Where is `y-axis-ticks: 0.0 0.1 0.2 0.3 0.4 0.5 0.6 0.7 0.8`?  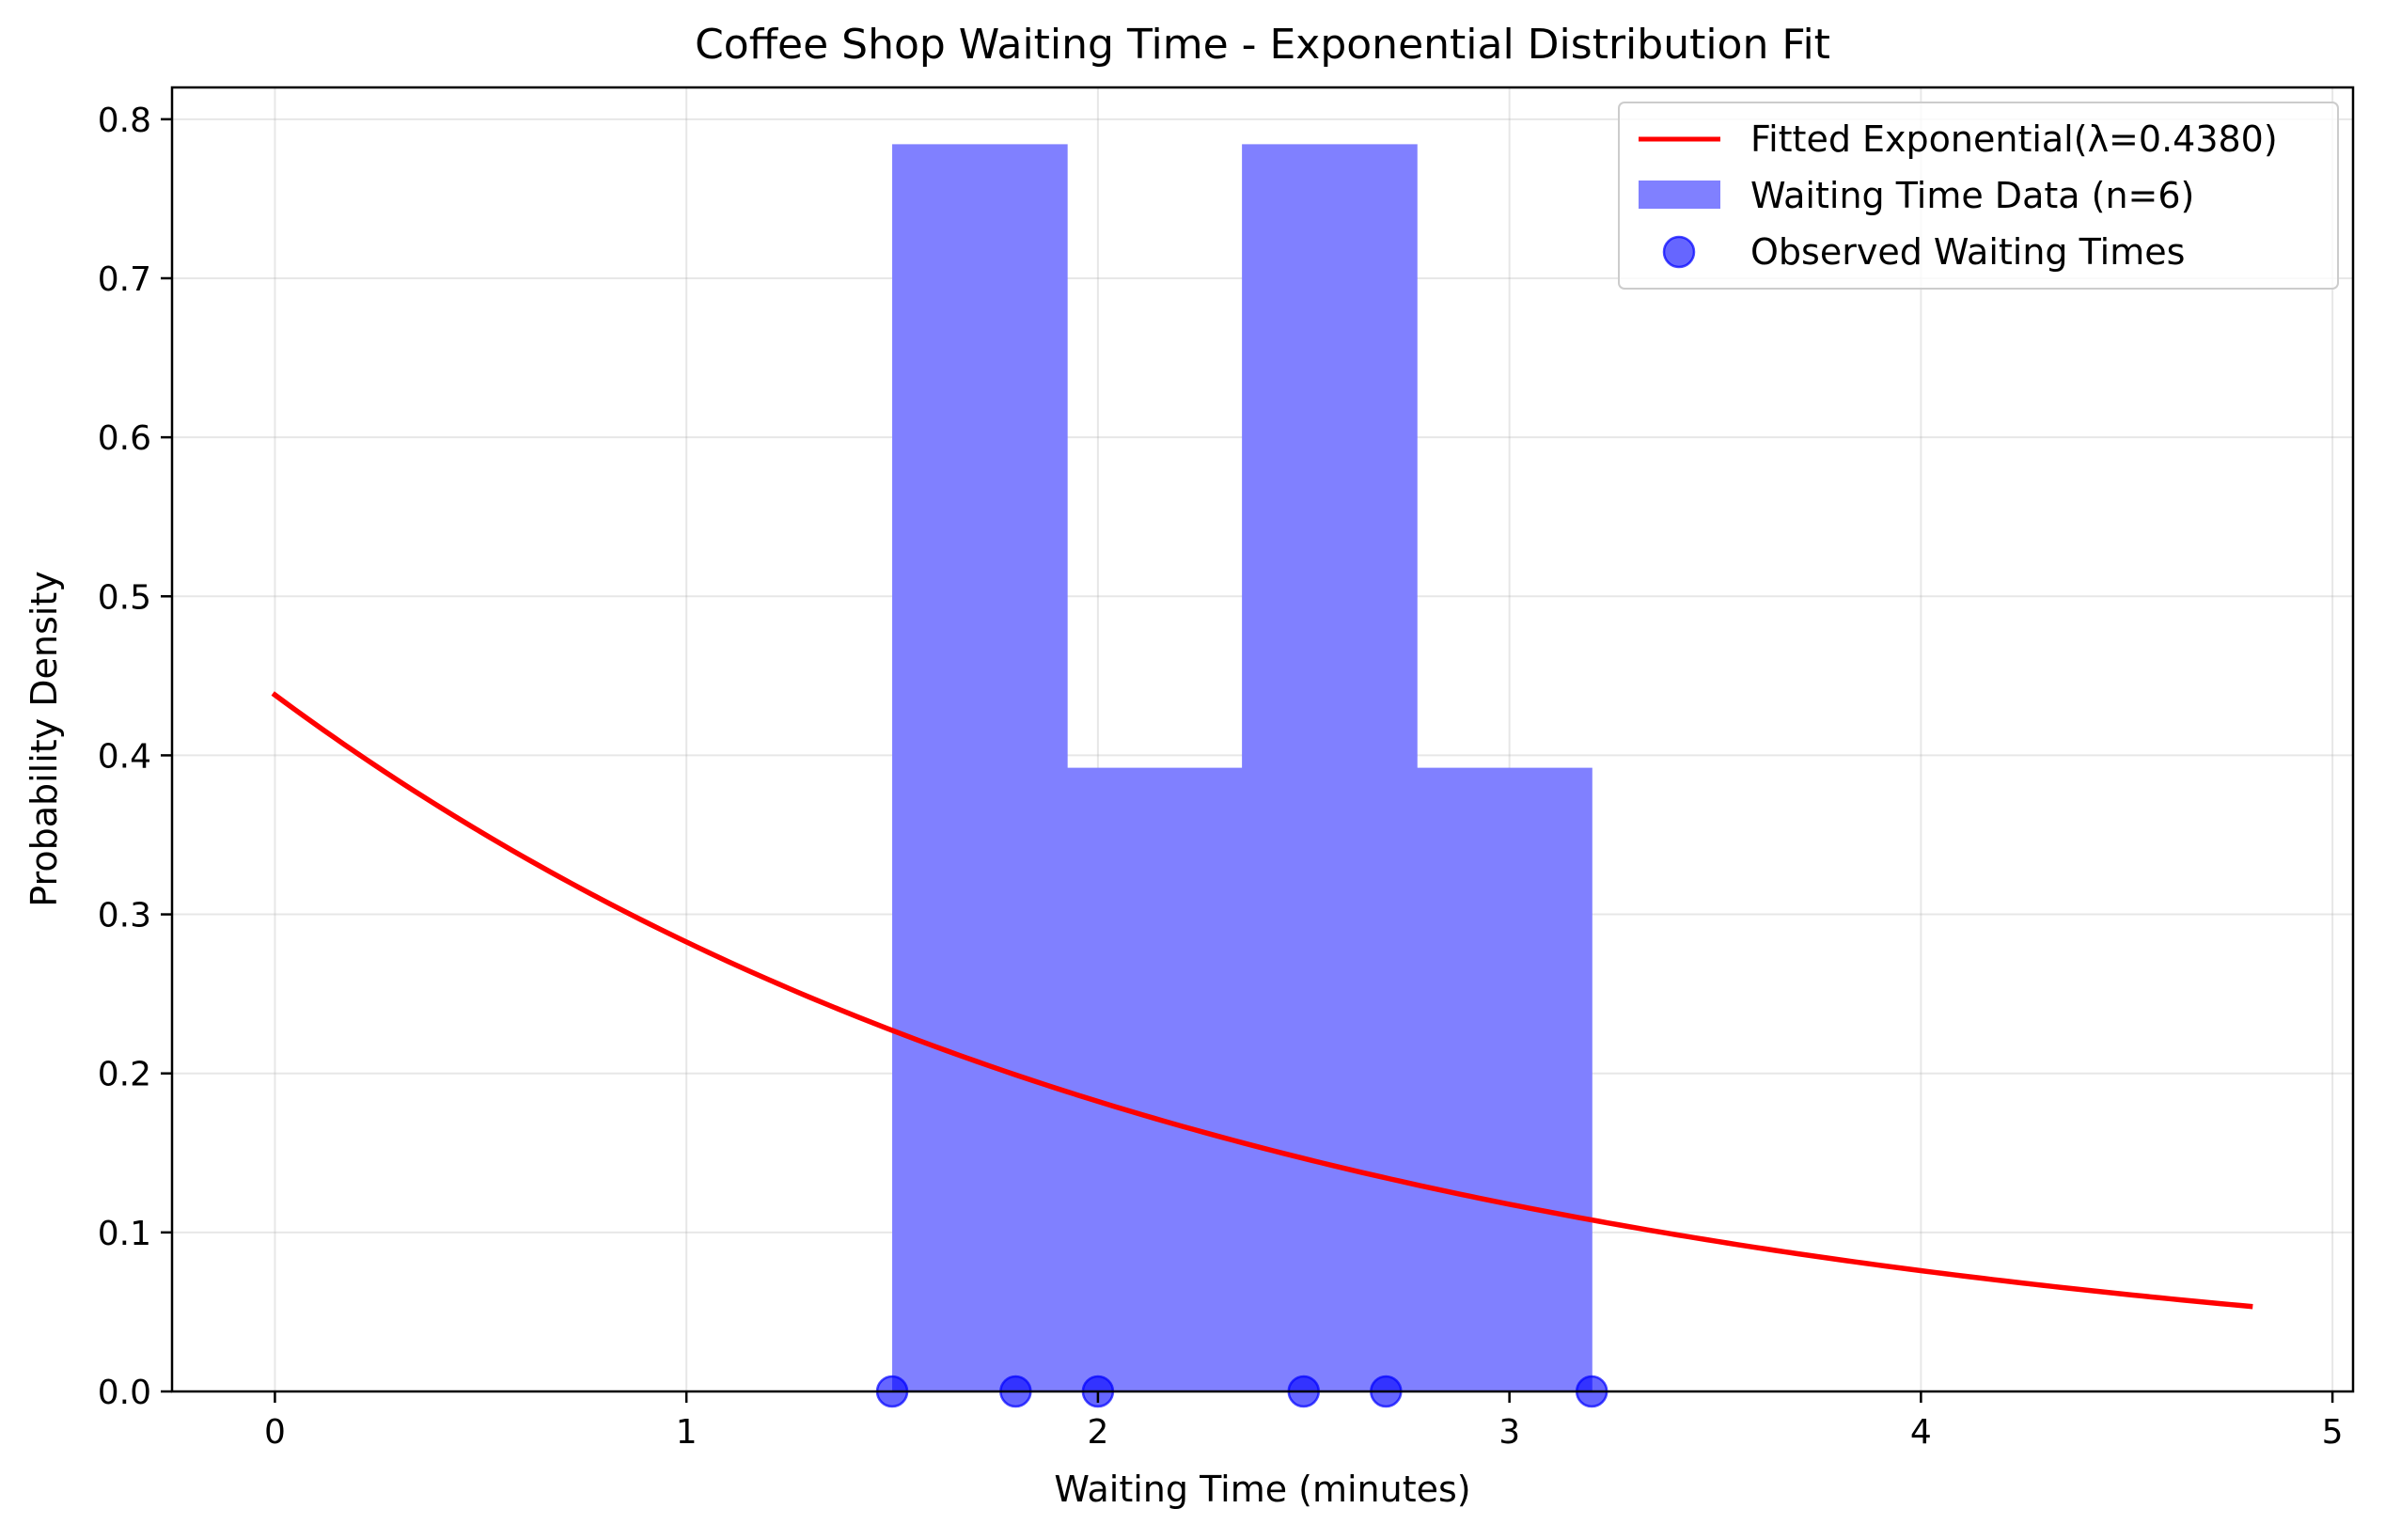
y-axis-ticks: 0.0 0.1 0.2 0.3 0.4 0.5 0.6 0.7 0.8 is located at coordinates (135, 757).